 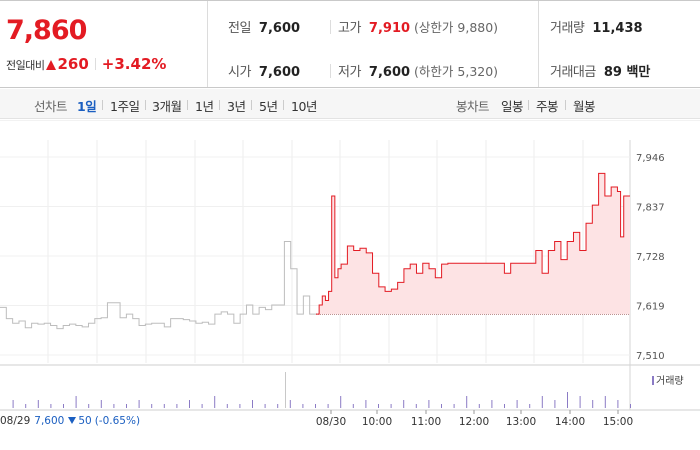 What do you see at coordinates (418, 70) in the screenshot?
I see `stat-low: 저가 7,600 (하한가 5,320)` at bounding box center [418, 70].